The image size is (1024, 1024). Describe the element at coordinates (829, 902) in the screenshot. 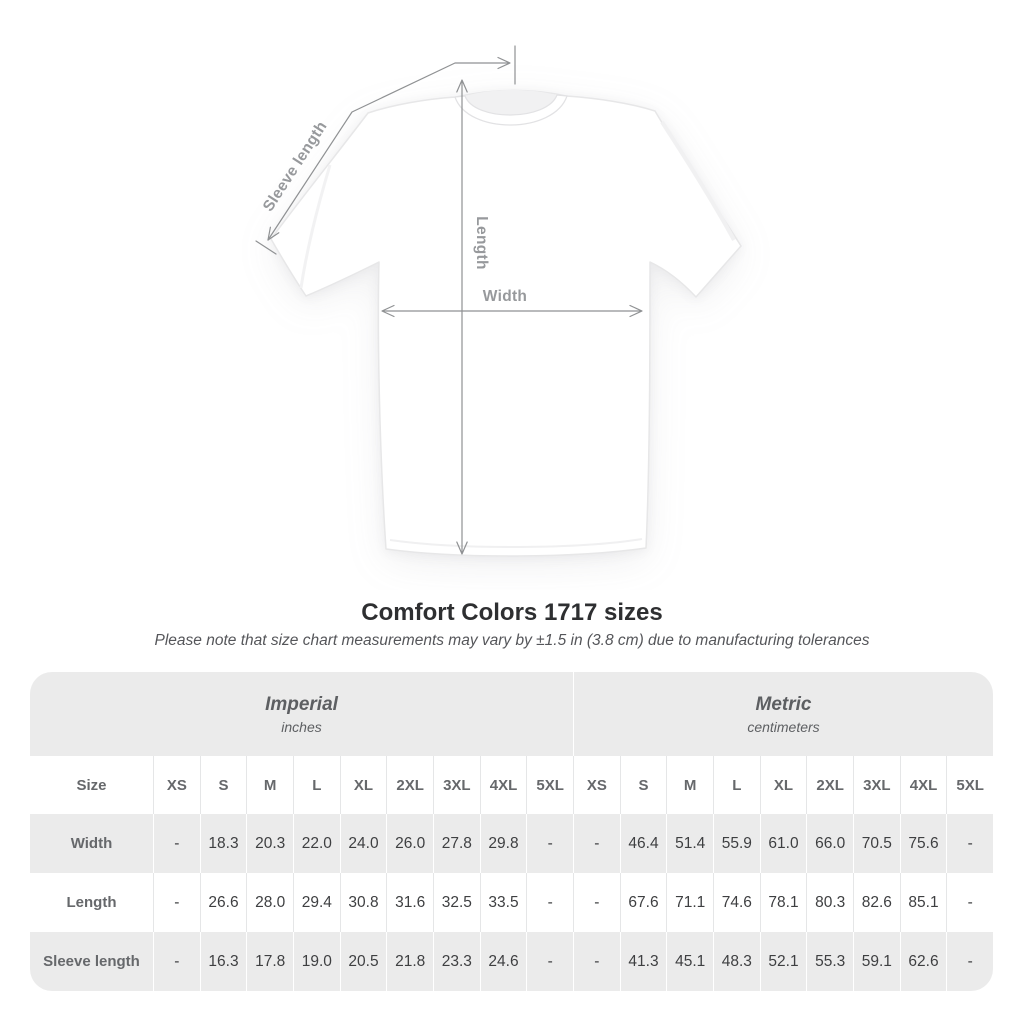

I see `value-cell: 80.3` at that location.